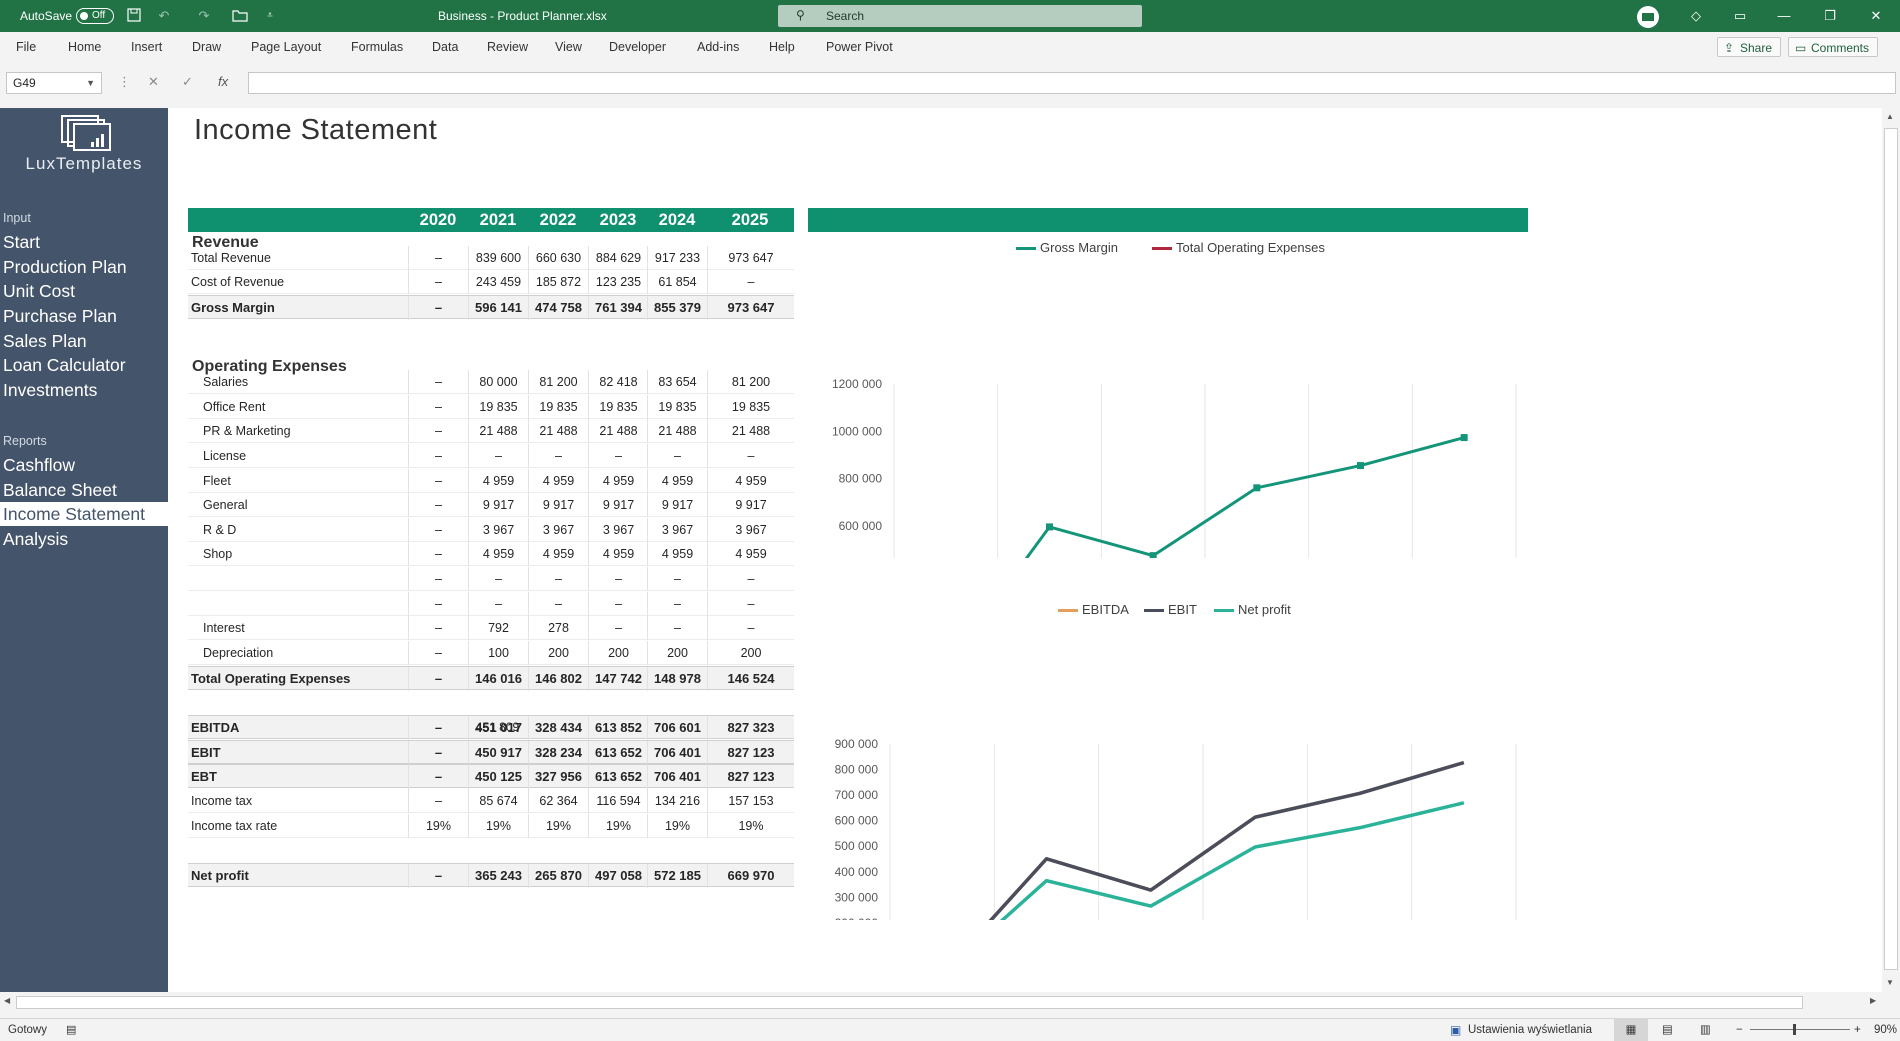  What do you see at coordinates (498, 826) in the screenshot?
I see `cell-2021: 19%` at bounding box center [498, 826].